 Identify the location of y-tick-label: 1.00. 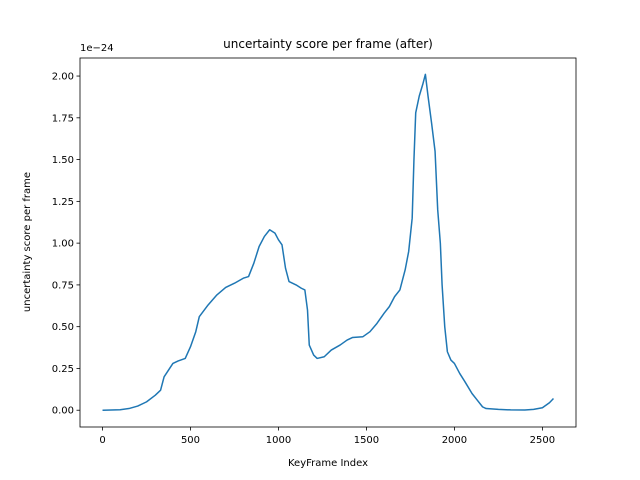
(63, 244).